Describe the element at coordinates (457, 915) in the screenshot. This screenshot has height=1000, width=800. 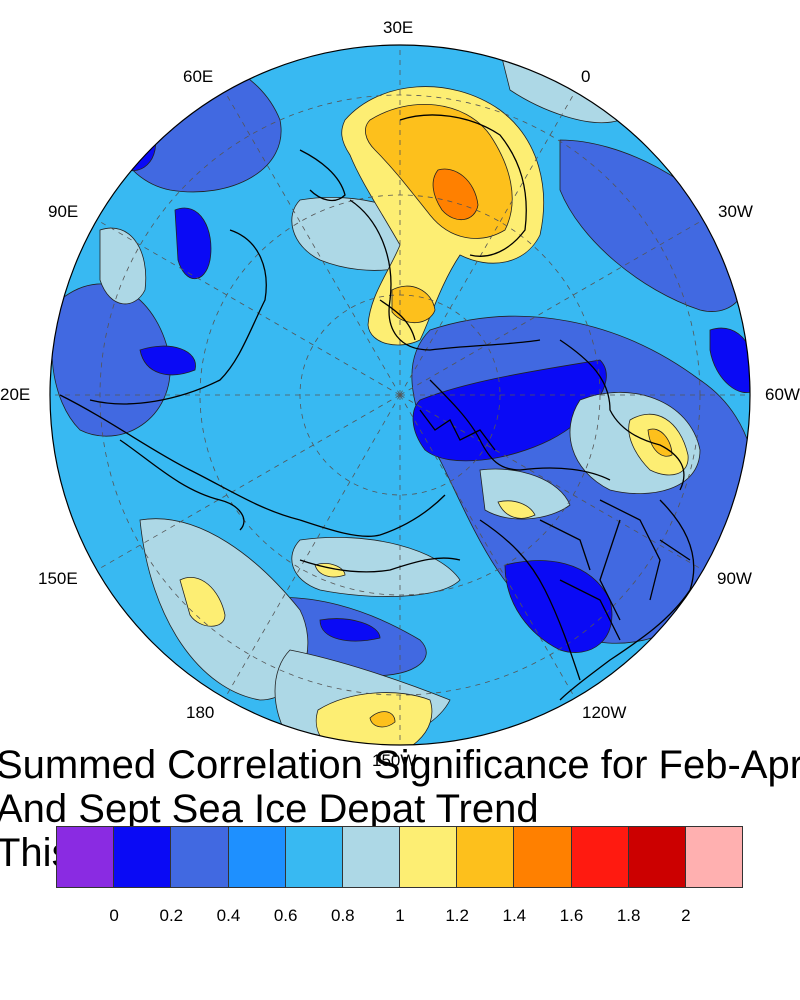
I see `colorbar-tick-label: 1.2` at that location.